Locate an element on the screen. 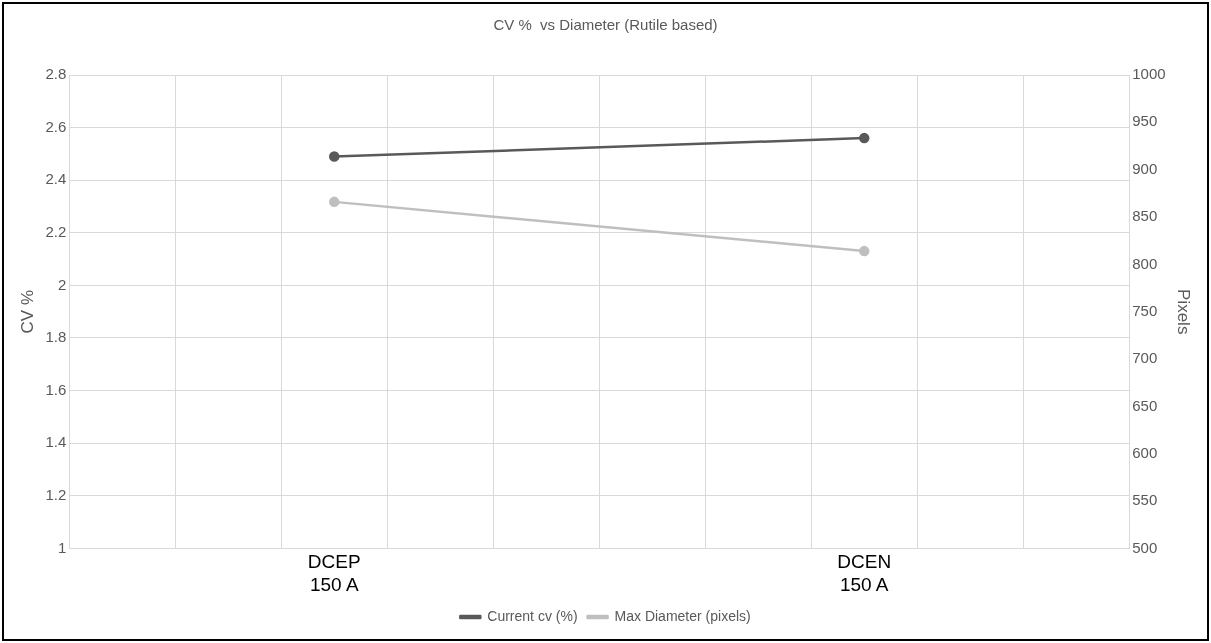 This screenshot has width=1211, height=643. y2-tick-label: 600 is located at coordinates (1145, 452).